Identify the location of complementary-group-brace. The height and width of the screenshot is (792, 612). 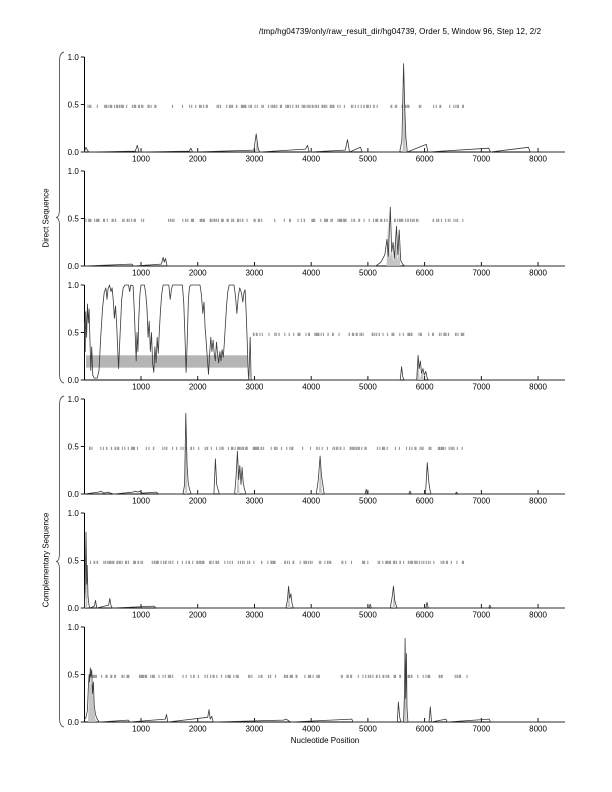
(60, 561).